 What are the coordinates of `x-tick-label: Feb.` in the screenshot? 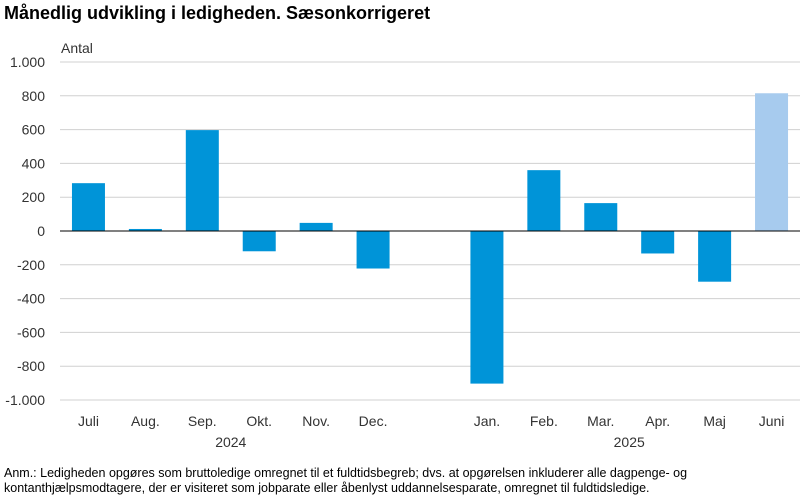 It's located at (544, 421).